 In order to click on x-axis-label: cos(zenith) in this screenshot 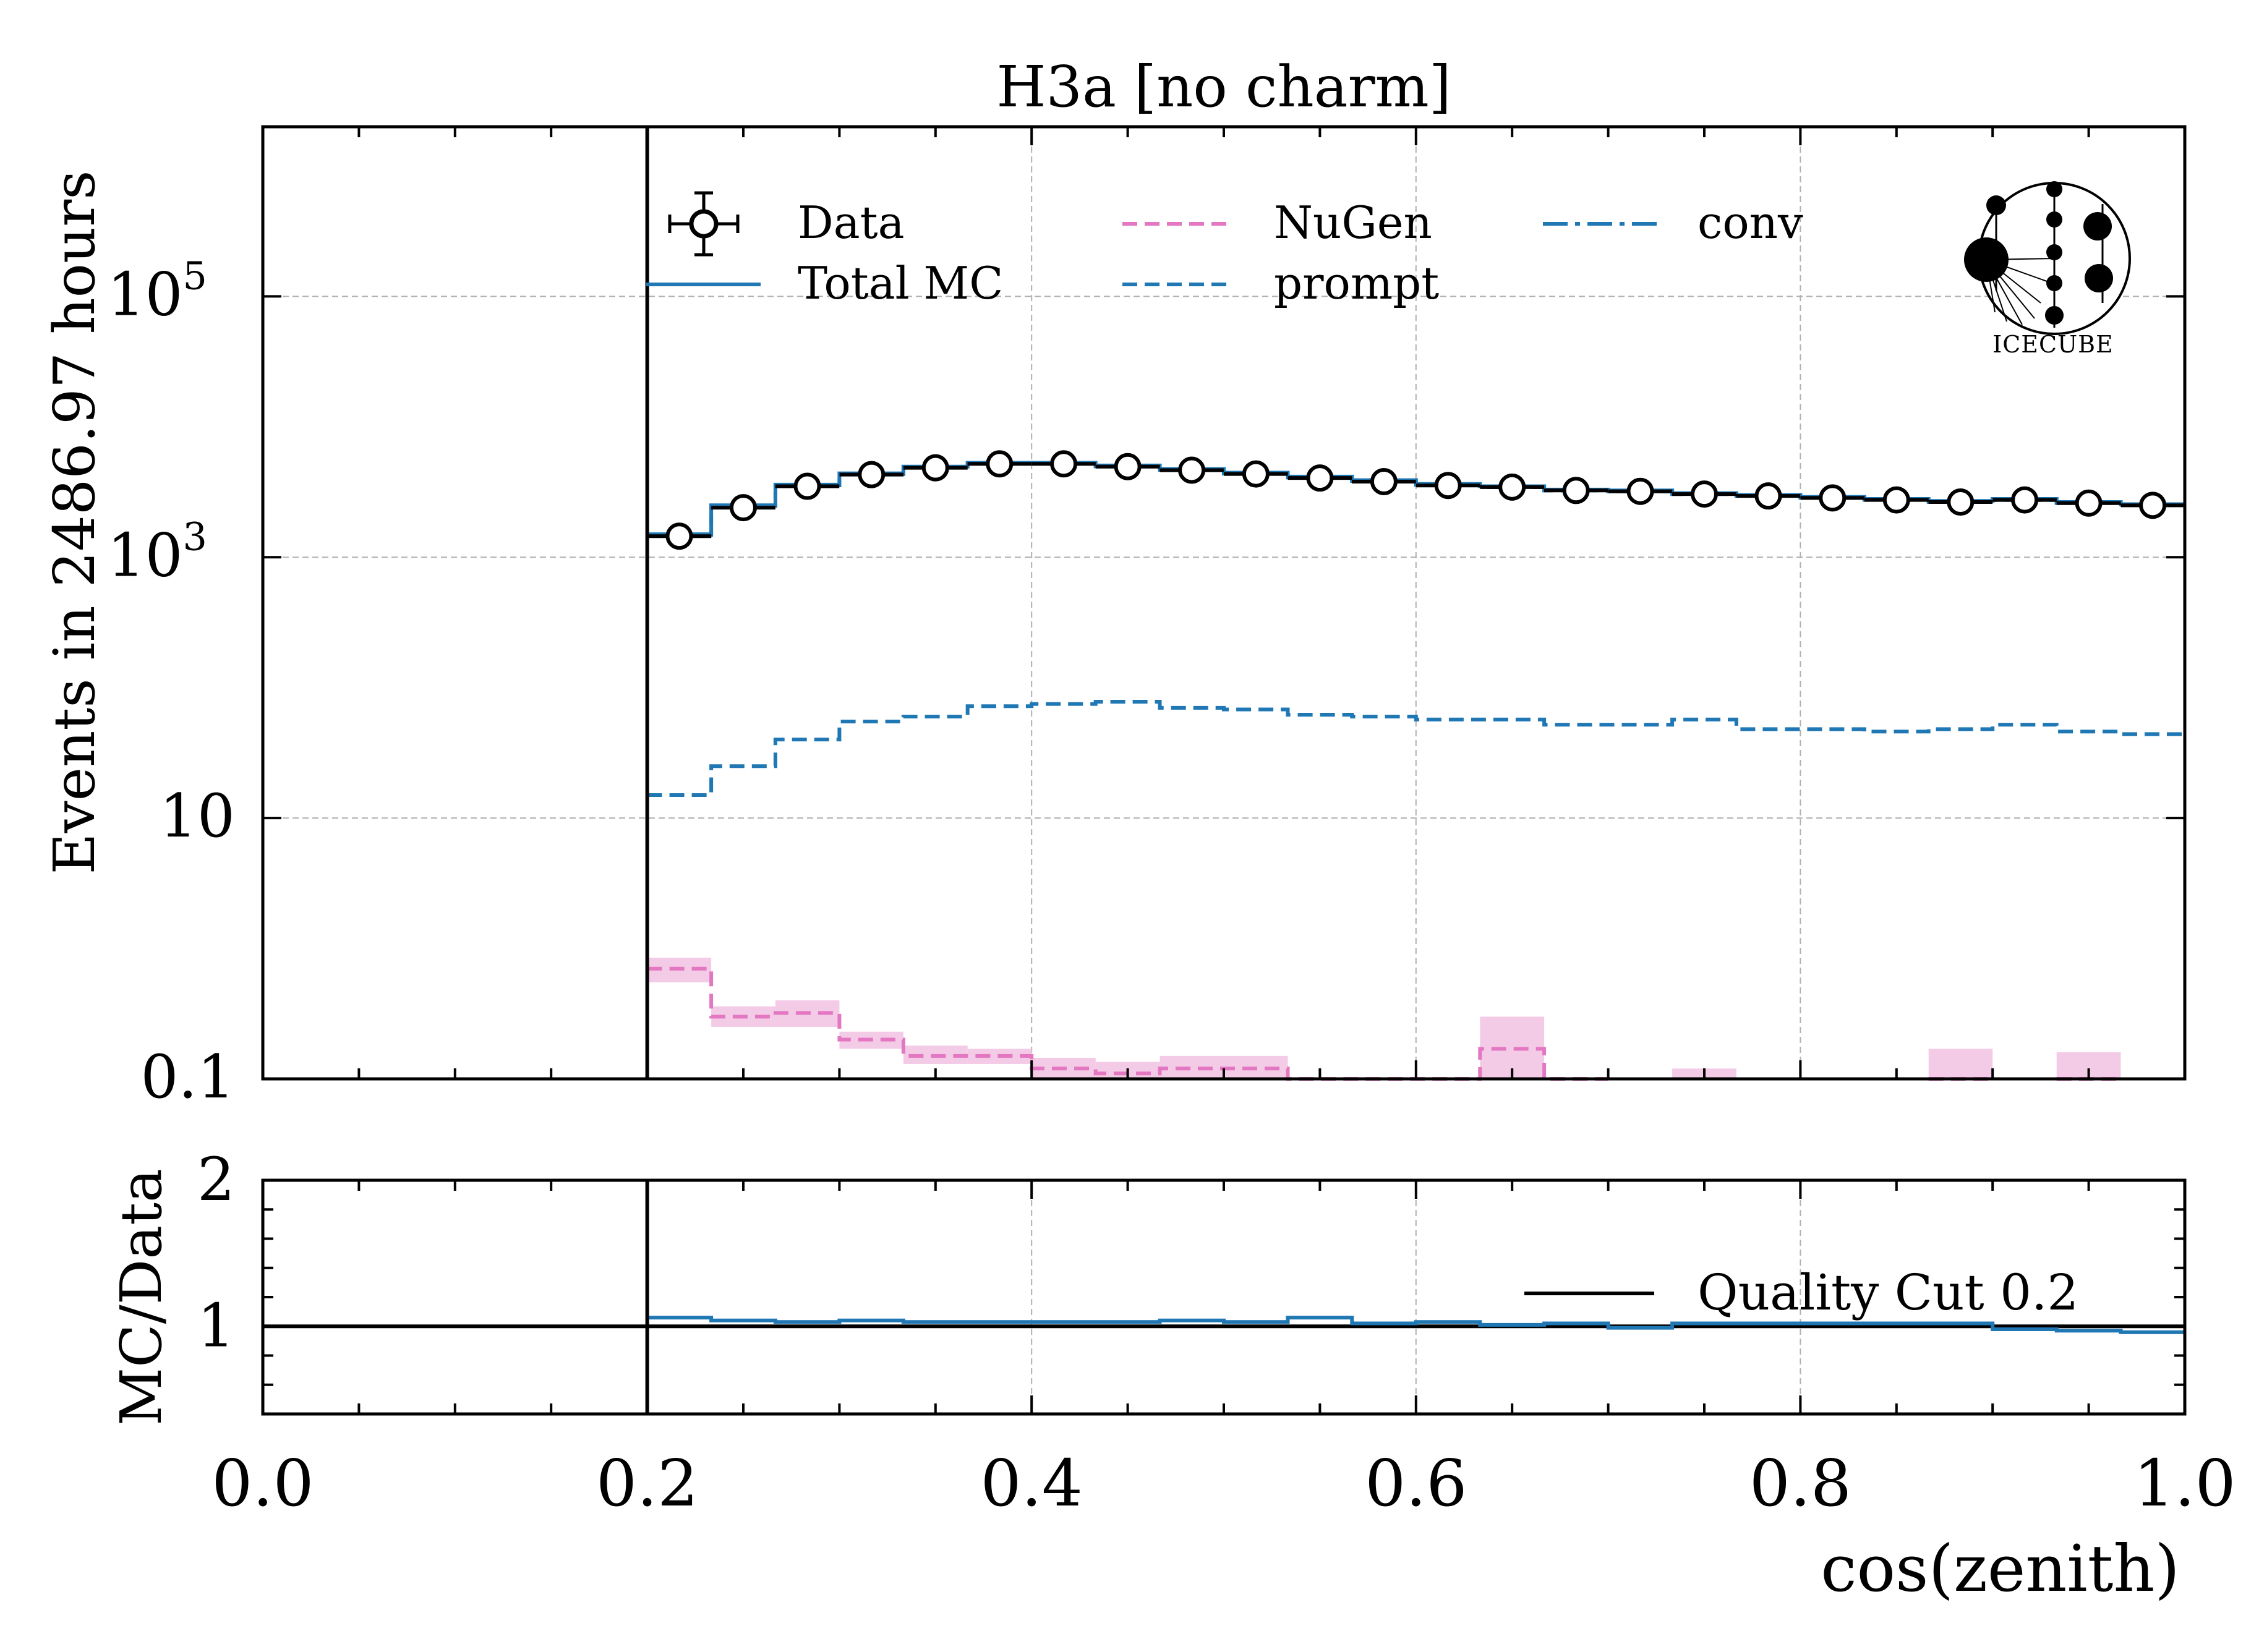, I will do `click(2000, 1568)`.